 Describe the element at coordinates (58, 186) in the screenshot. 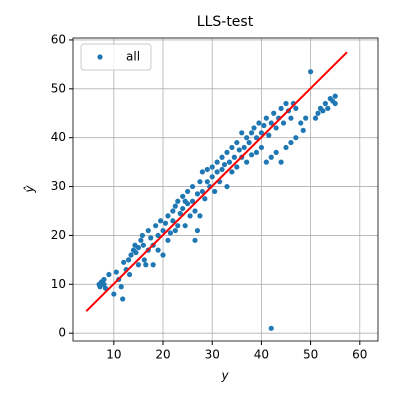

I see `y-tick-label: 30` at that location.